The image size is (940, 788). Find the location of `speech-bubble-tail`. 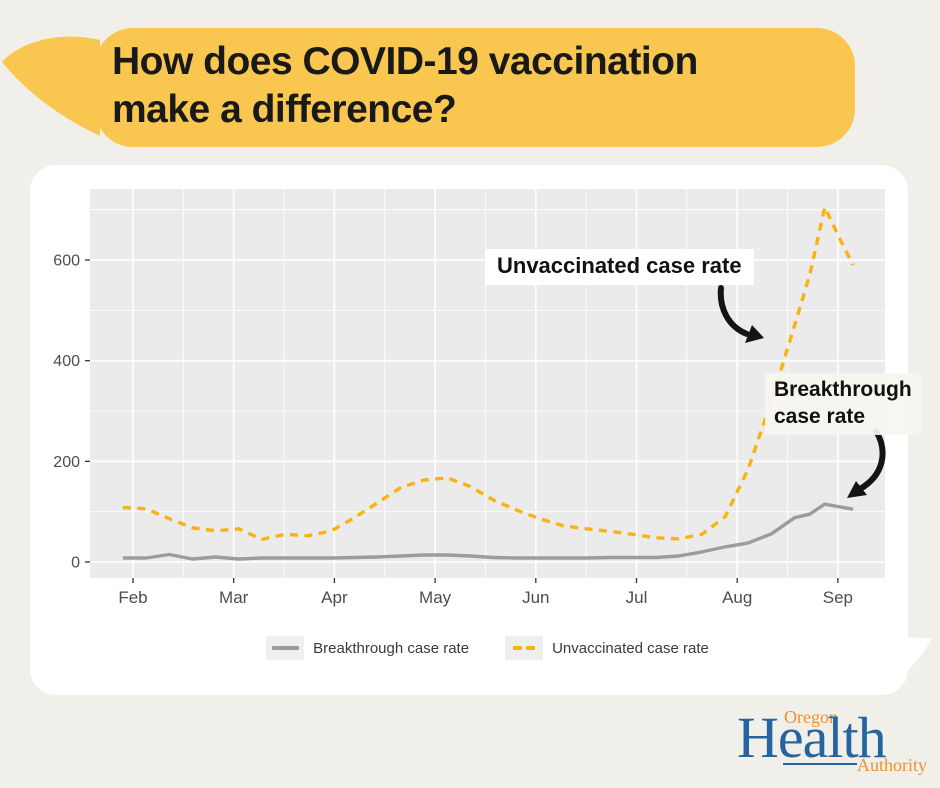

speech-bubble-tail is located at coordinates (51, 86).